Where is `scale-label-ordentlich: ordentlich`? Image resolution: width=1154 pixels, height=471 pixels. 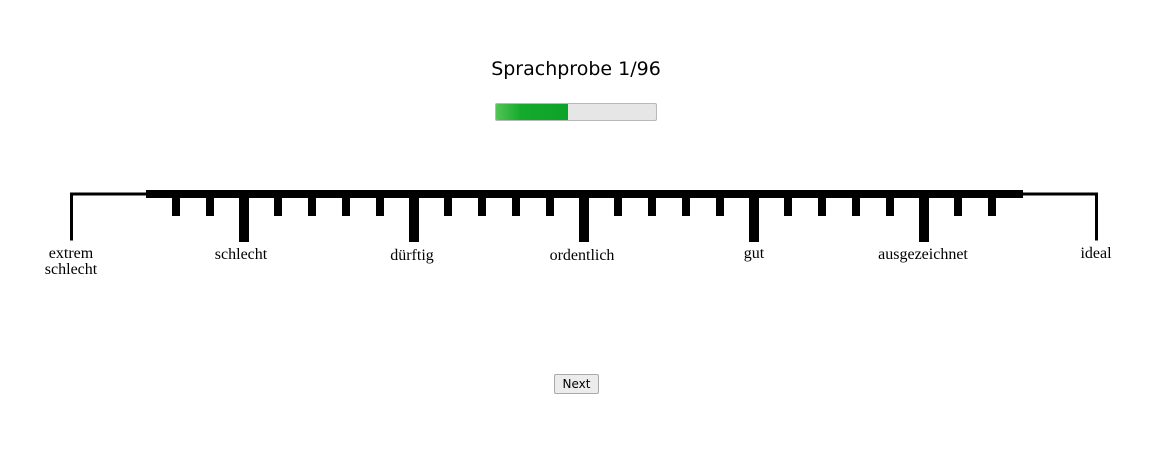
scale-label-ordentlich: ordentlich is located at coordinates (582, 256).